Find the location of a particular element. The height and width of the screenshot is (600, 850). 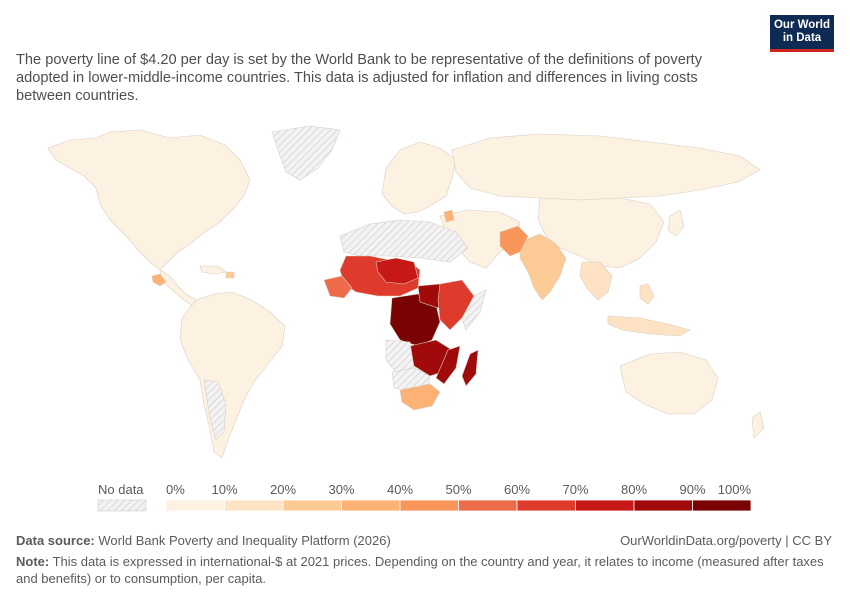

region-india is located at coordinates (543, 267).